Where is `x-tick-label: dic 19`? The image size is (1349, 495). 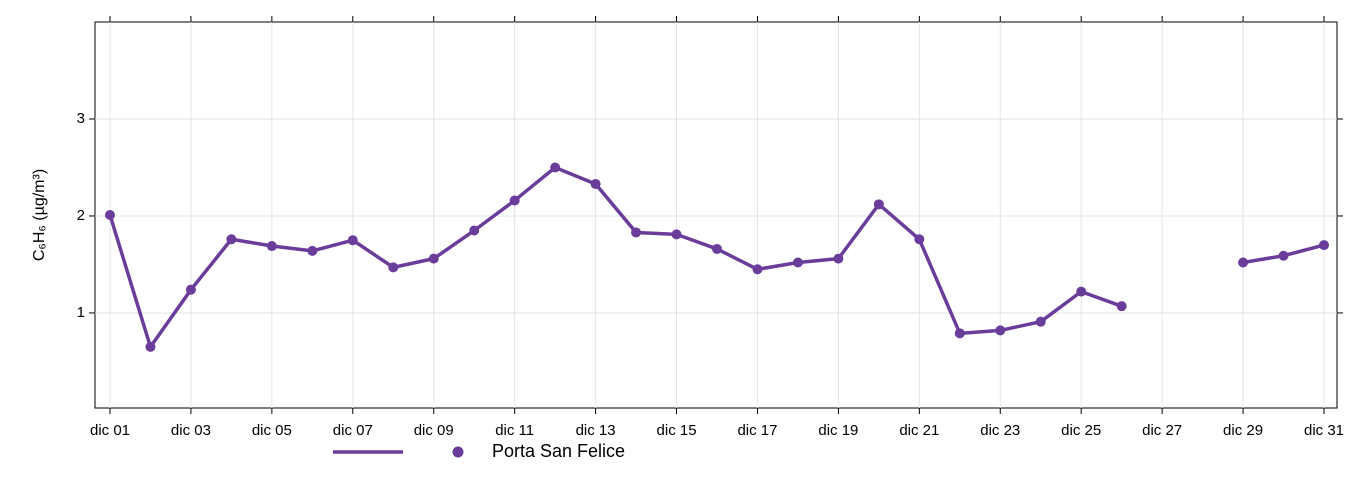
x-tick-label: dic 19 is located at coordinates (838, 430).